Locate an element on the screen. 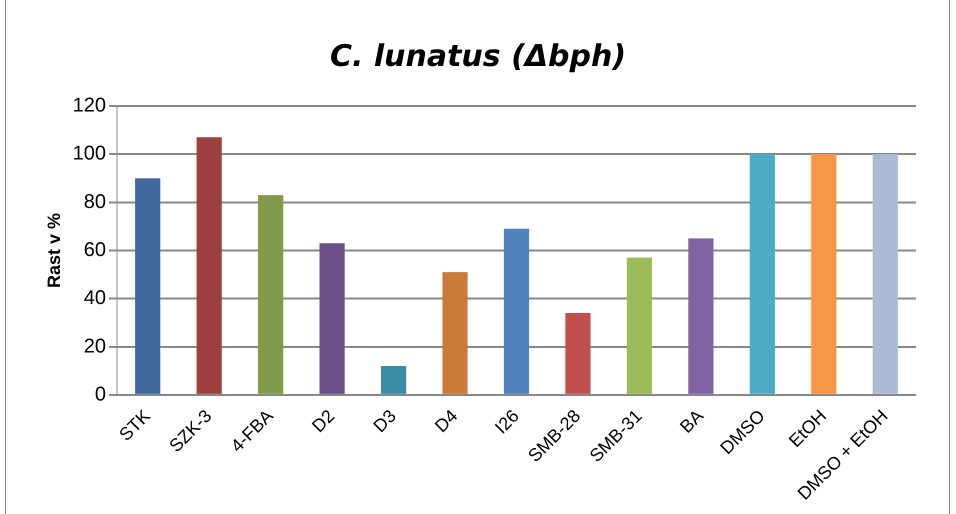 Image resolution: width=956 pixels, height=514 pixels. y-axis-title: Rast v % is located at coordinates (54, 250).